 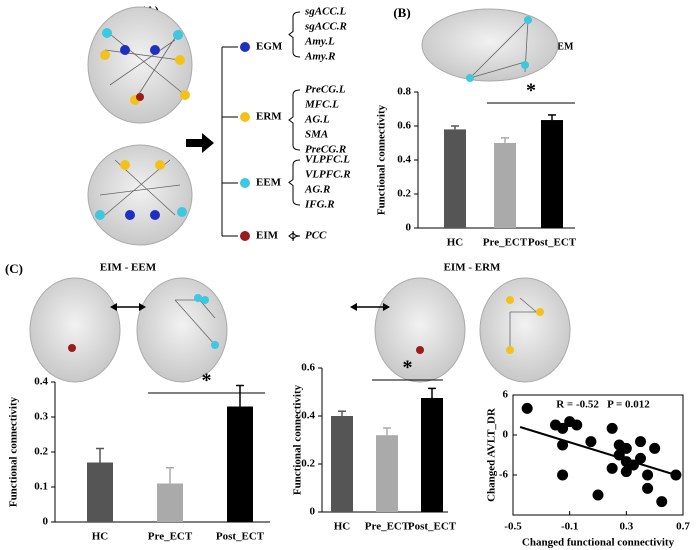 What do you see at coordinates (472, 268) in the screenshot?
I see `chart-title: EIM - ERM` at bounding box center [472, 268].